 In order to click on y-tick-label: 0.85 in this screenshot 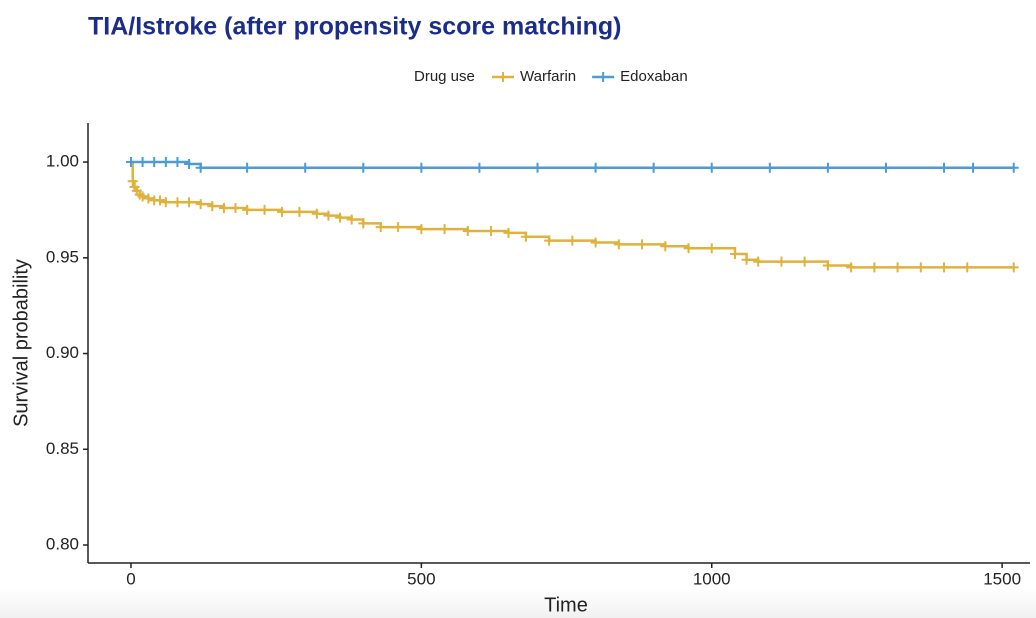, I will do `click(62, 448)`.